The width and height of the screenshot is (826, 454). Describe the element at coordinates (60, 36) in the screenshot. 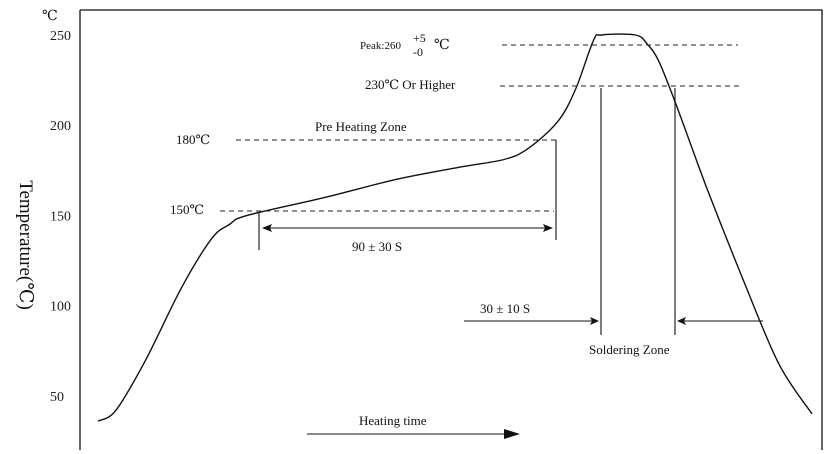

I see `y-tick-label: 250` at that location.